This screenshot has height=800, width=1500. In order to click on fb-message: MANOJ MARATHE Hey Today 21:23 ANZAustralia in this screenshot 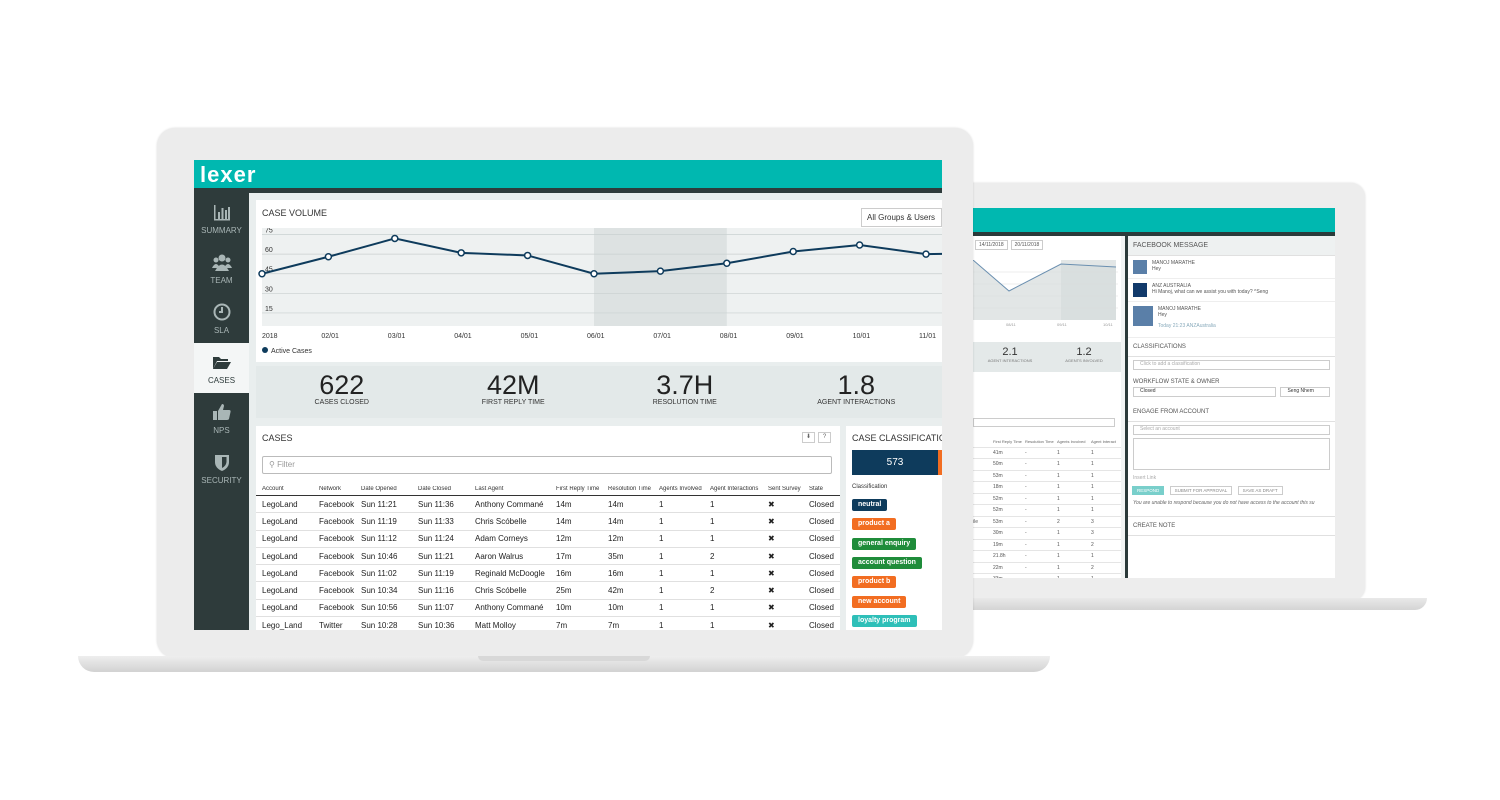, I will do `click(1231, 320)`.